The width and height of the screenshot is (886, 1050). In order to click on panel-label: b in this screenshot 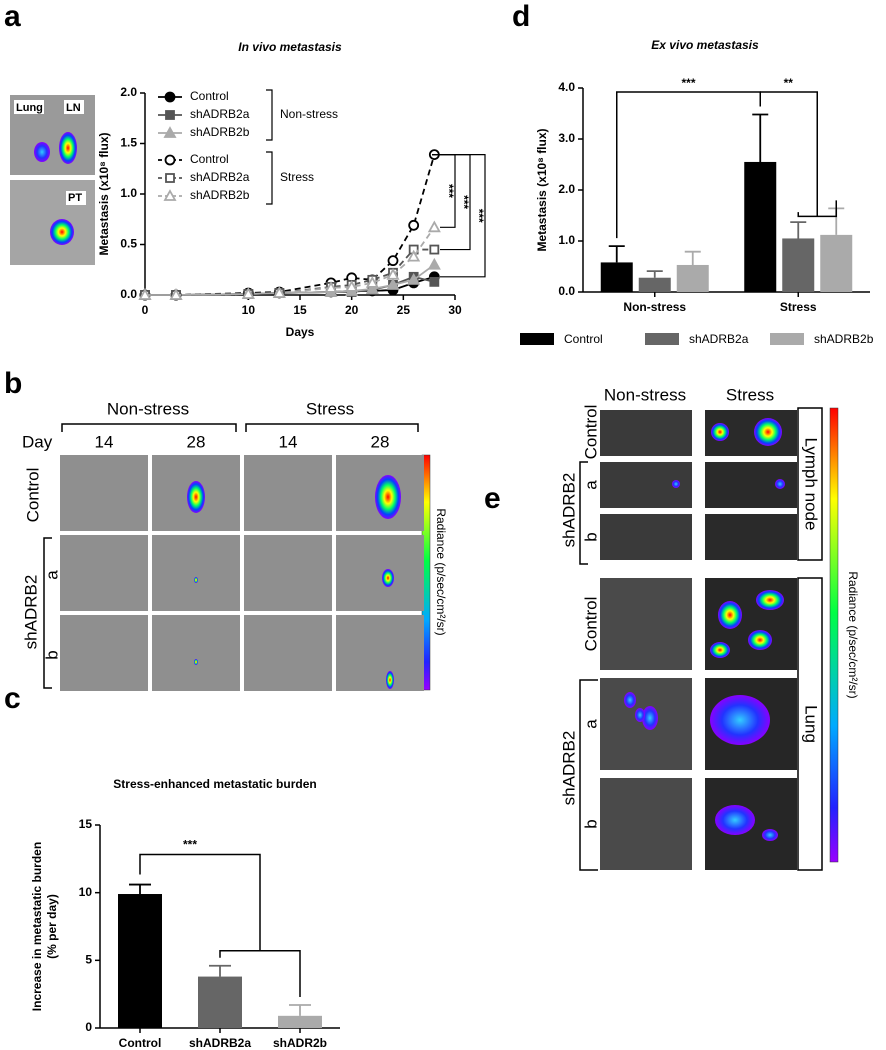, I will do `click(13, 383)`.